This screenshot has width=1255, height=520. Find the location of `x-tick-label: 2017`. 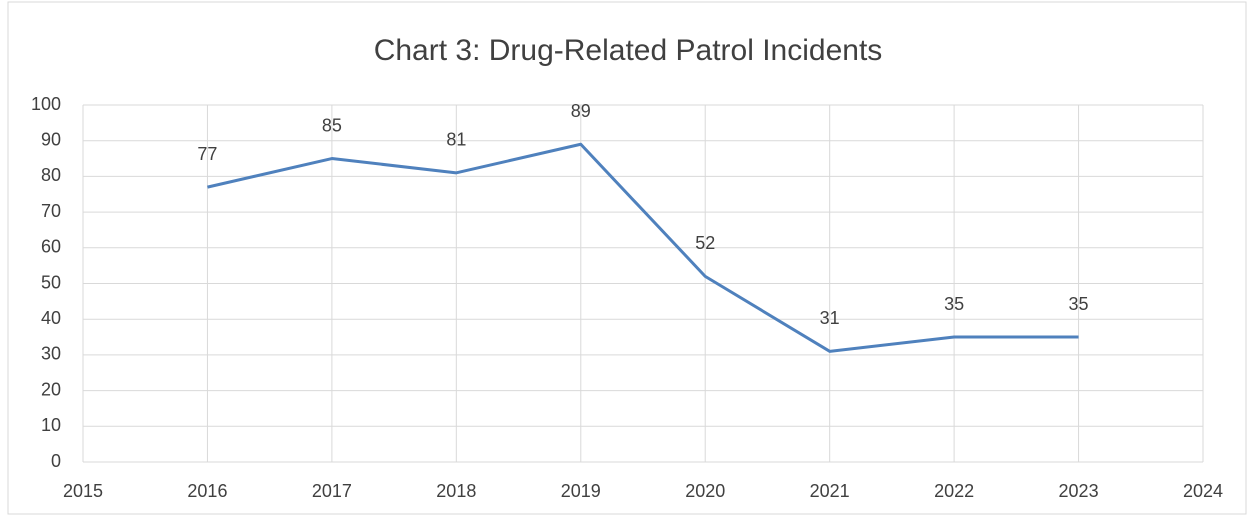

x-tick-label: 2017 is located at coordinates (332, 491).